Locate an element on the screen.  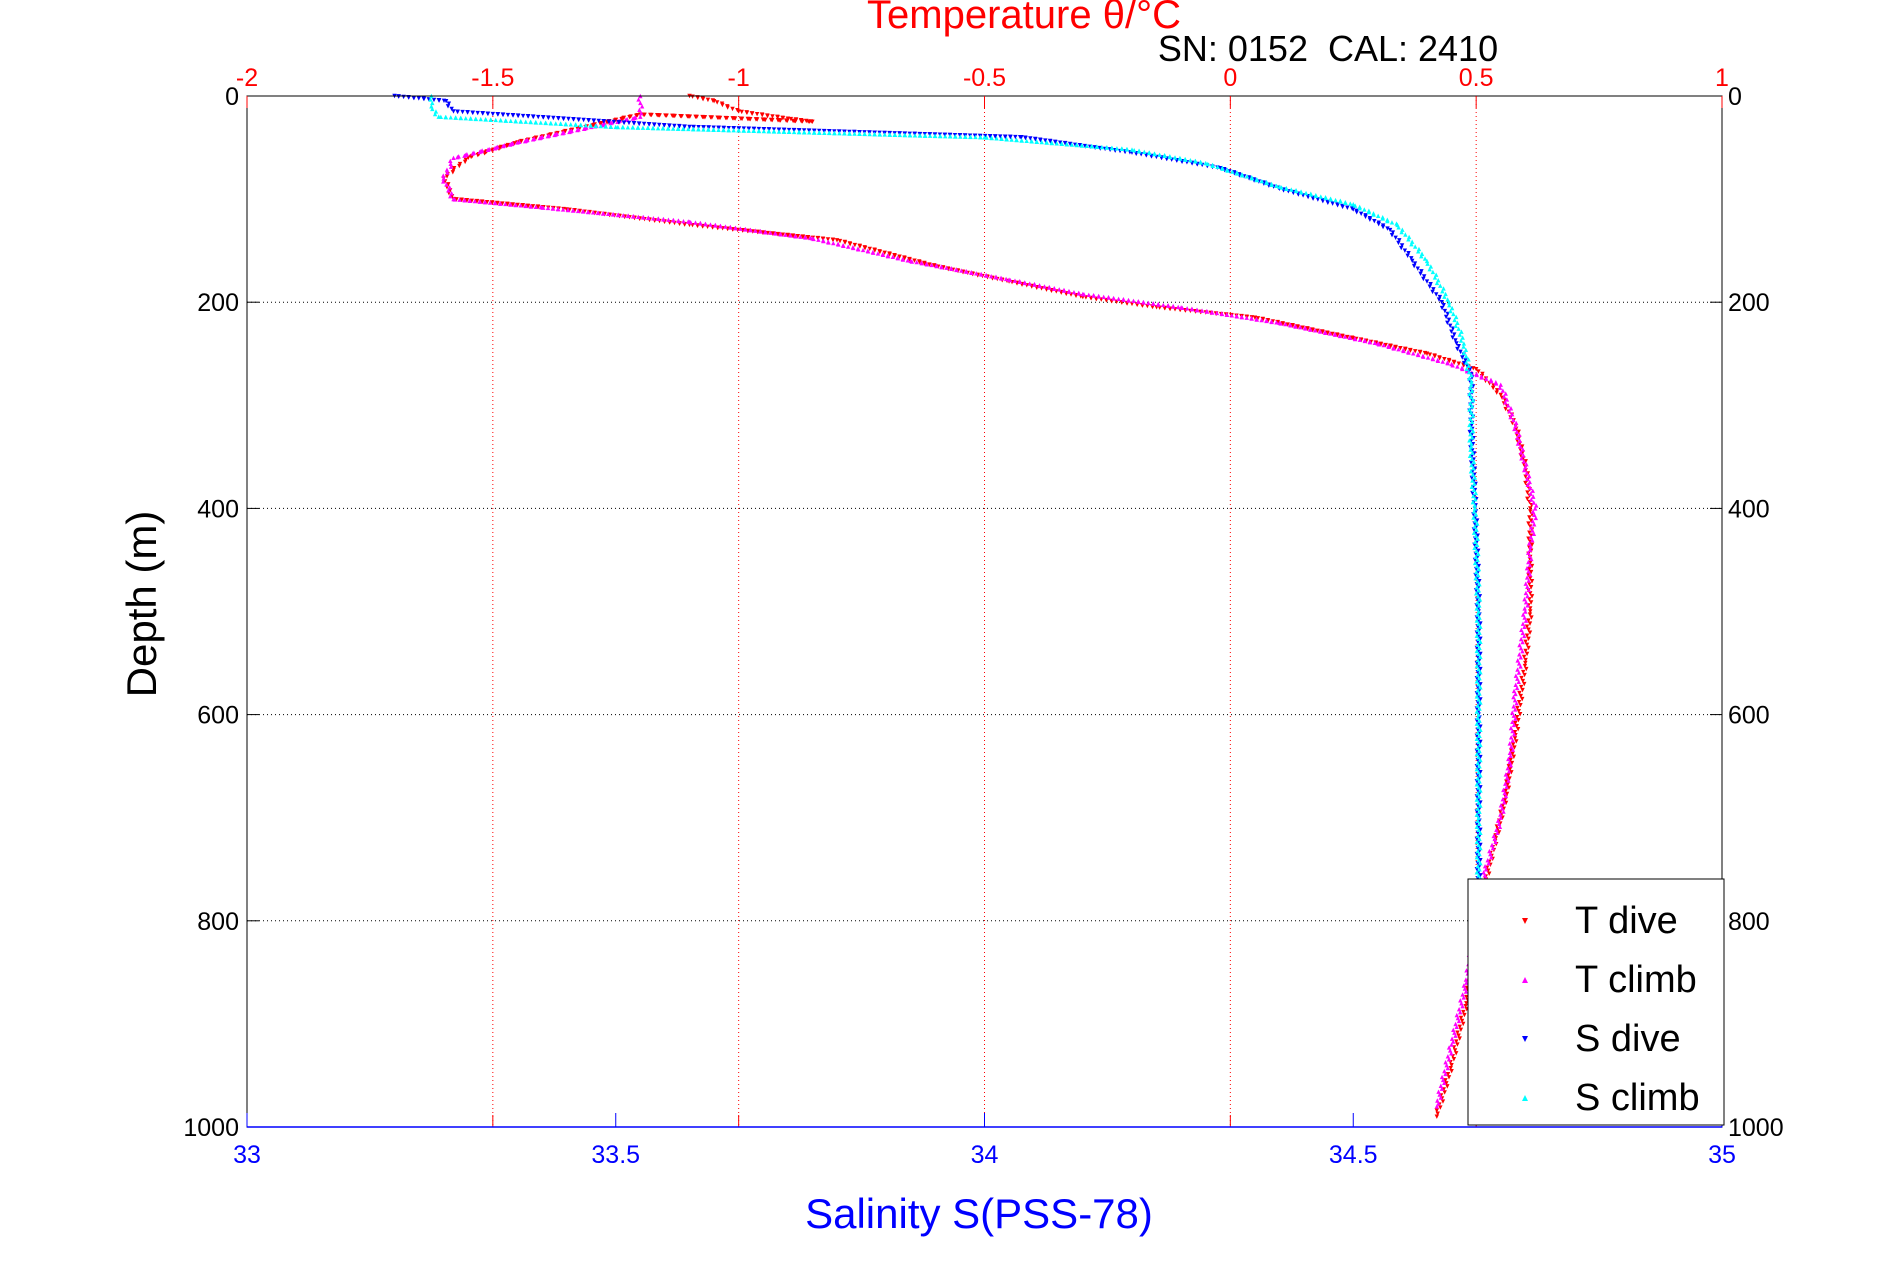
x-top-tick-label: -1.5 is located at coordinates (492, 78).